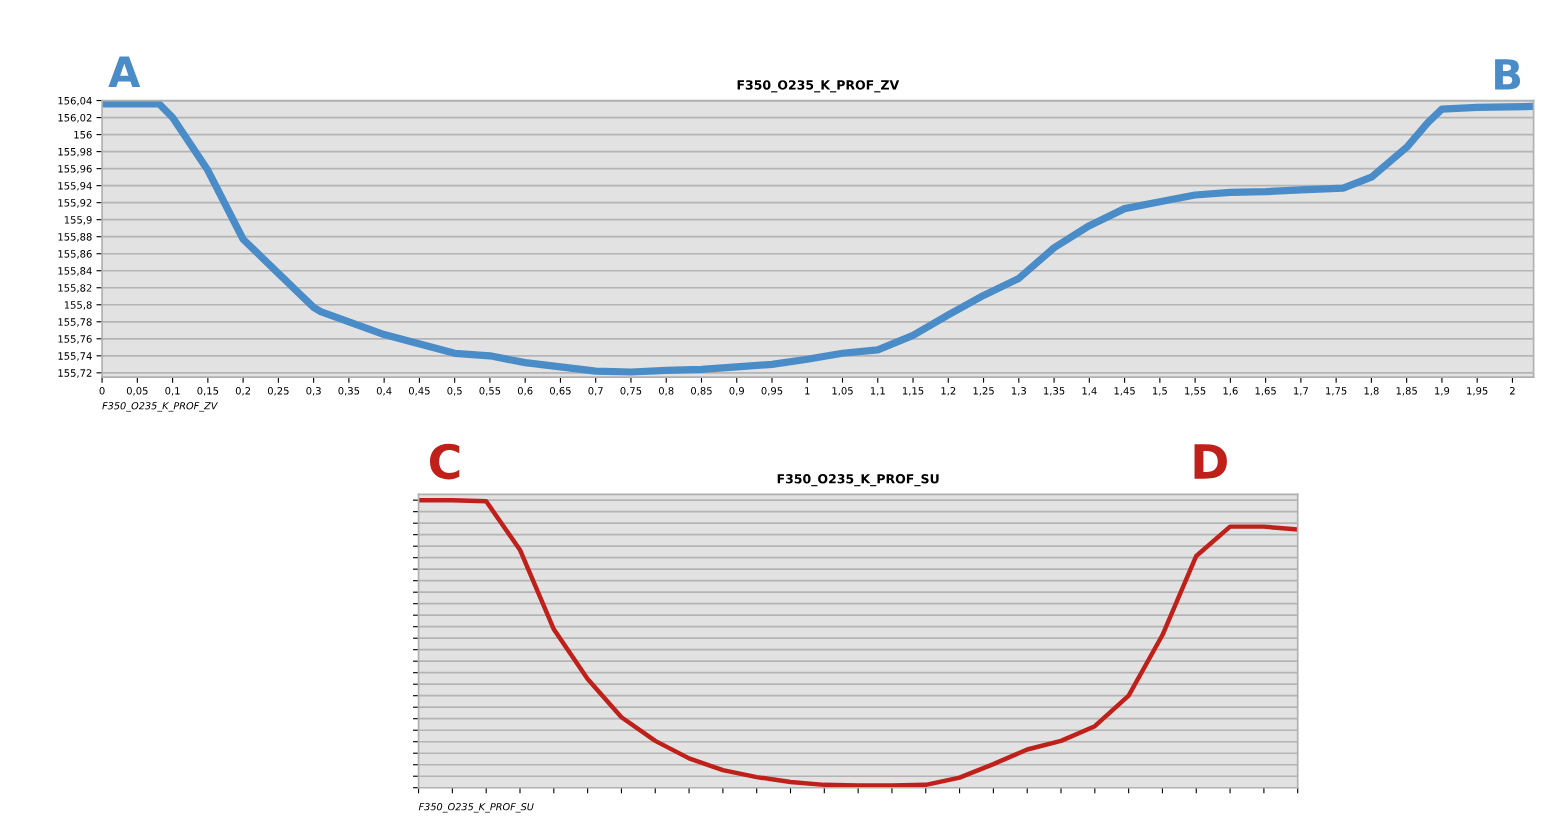  I want to click on text: D, so click(1210, 461).